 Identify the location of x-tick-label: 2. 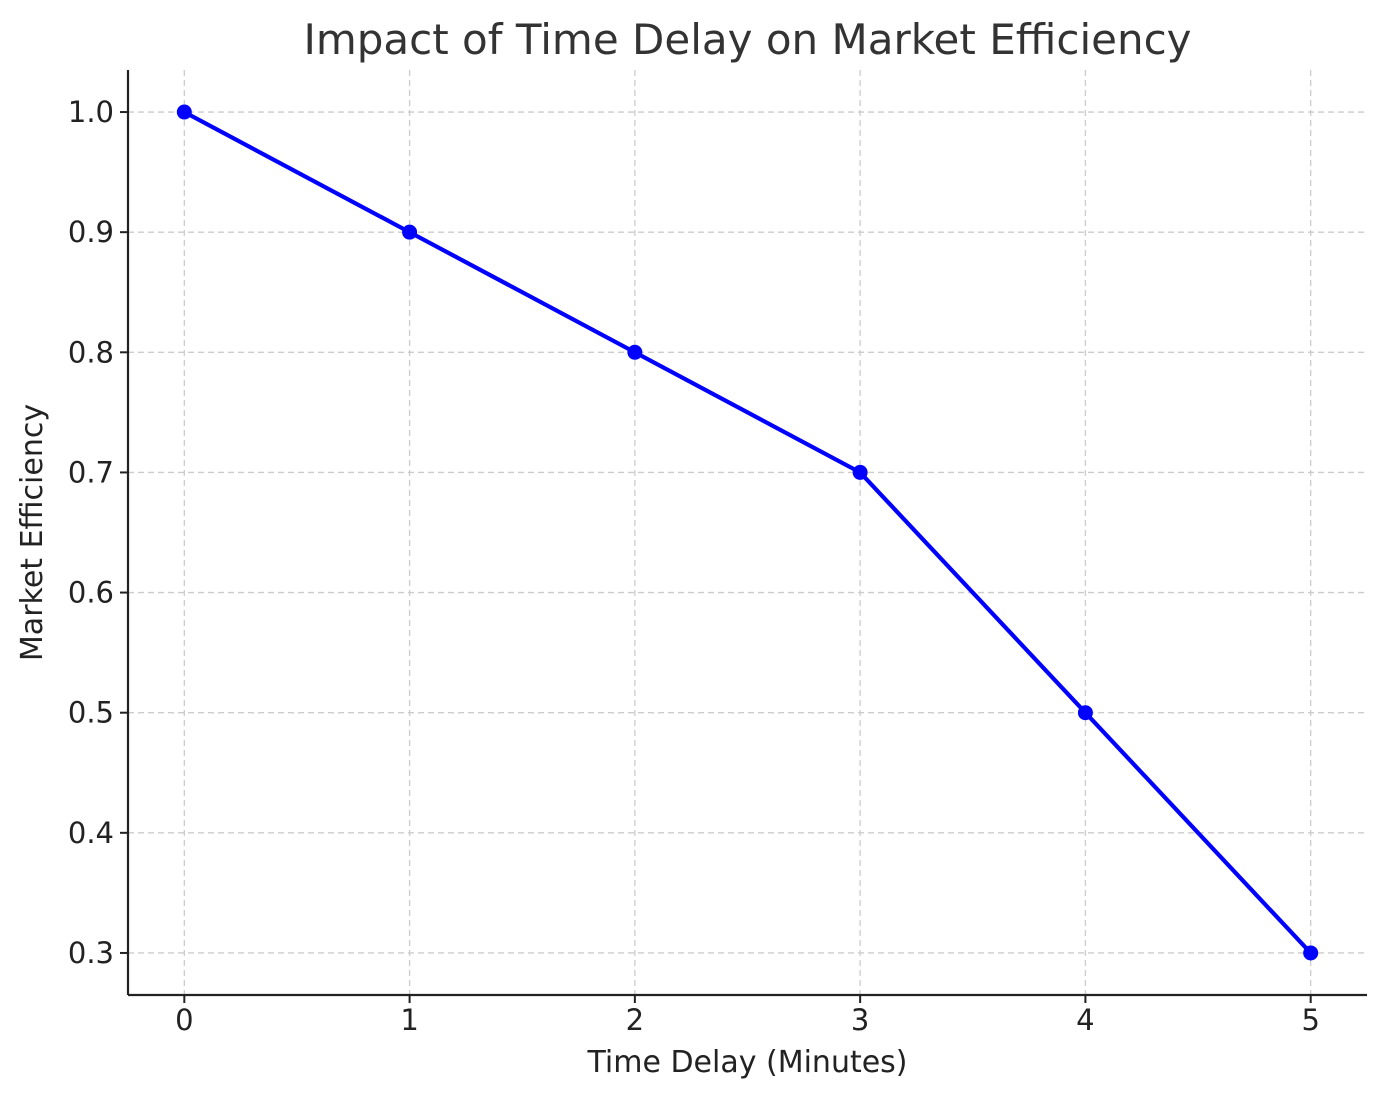
(635, 1020).